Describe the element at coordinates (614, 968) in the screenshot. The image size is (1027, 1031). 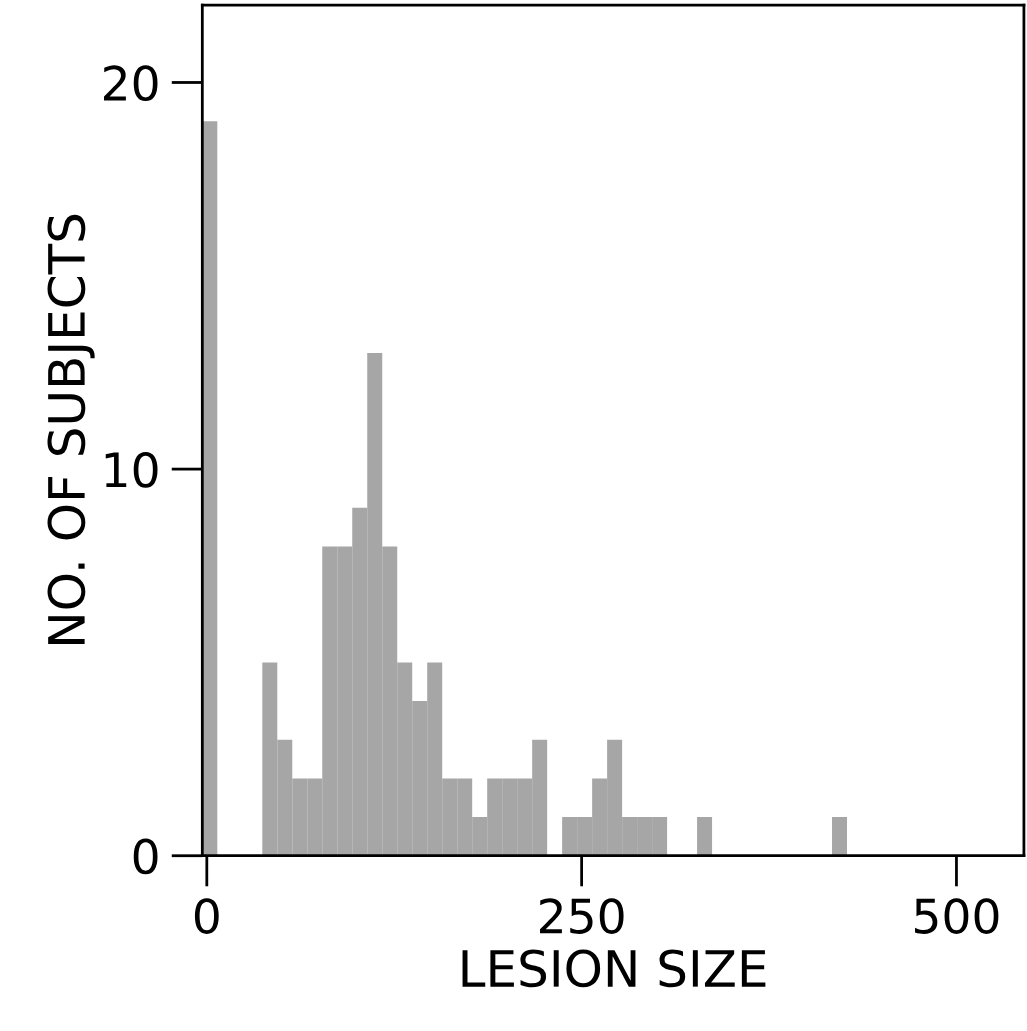
I see `x-axis-title: LESION SIZE` at that location.